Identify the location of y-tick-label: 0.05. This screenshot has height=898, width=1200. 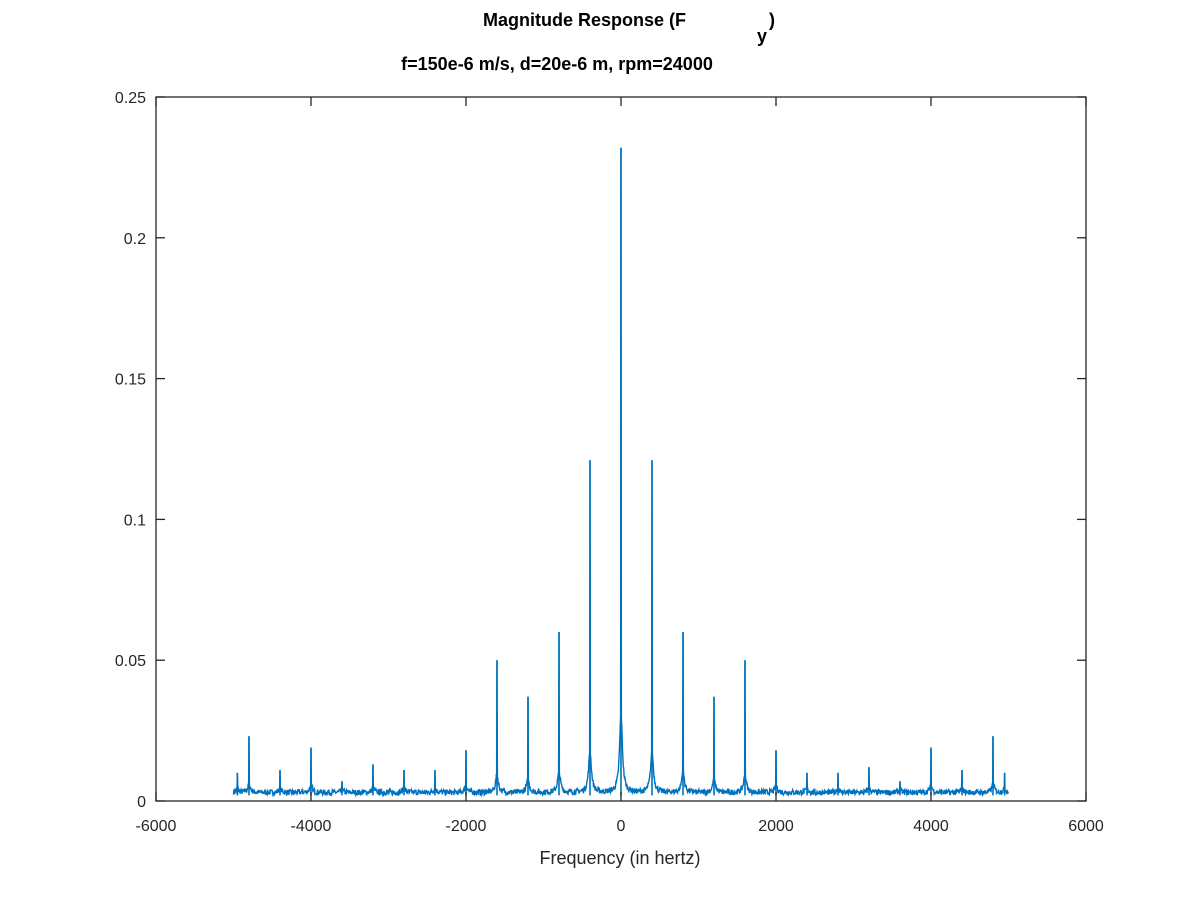
(130, 661).